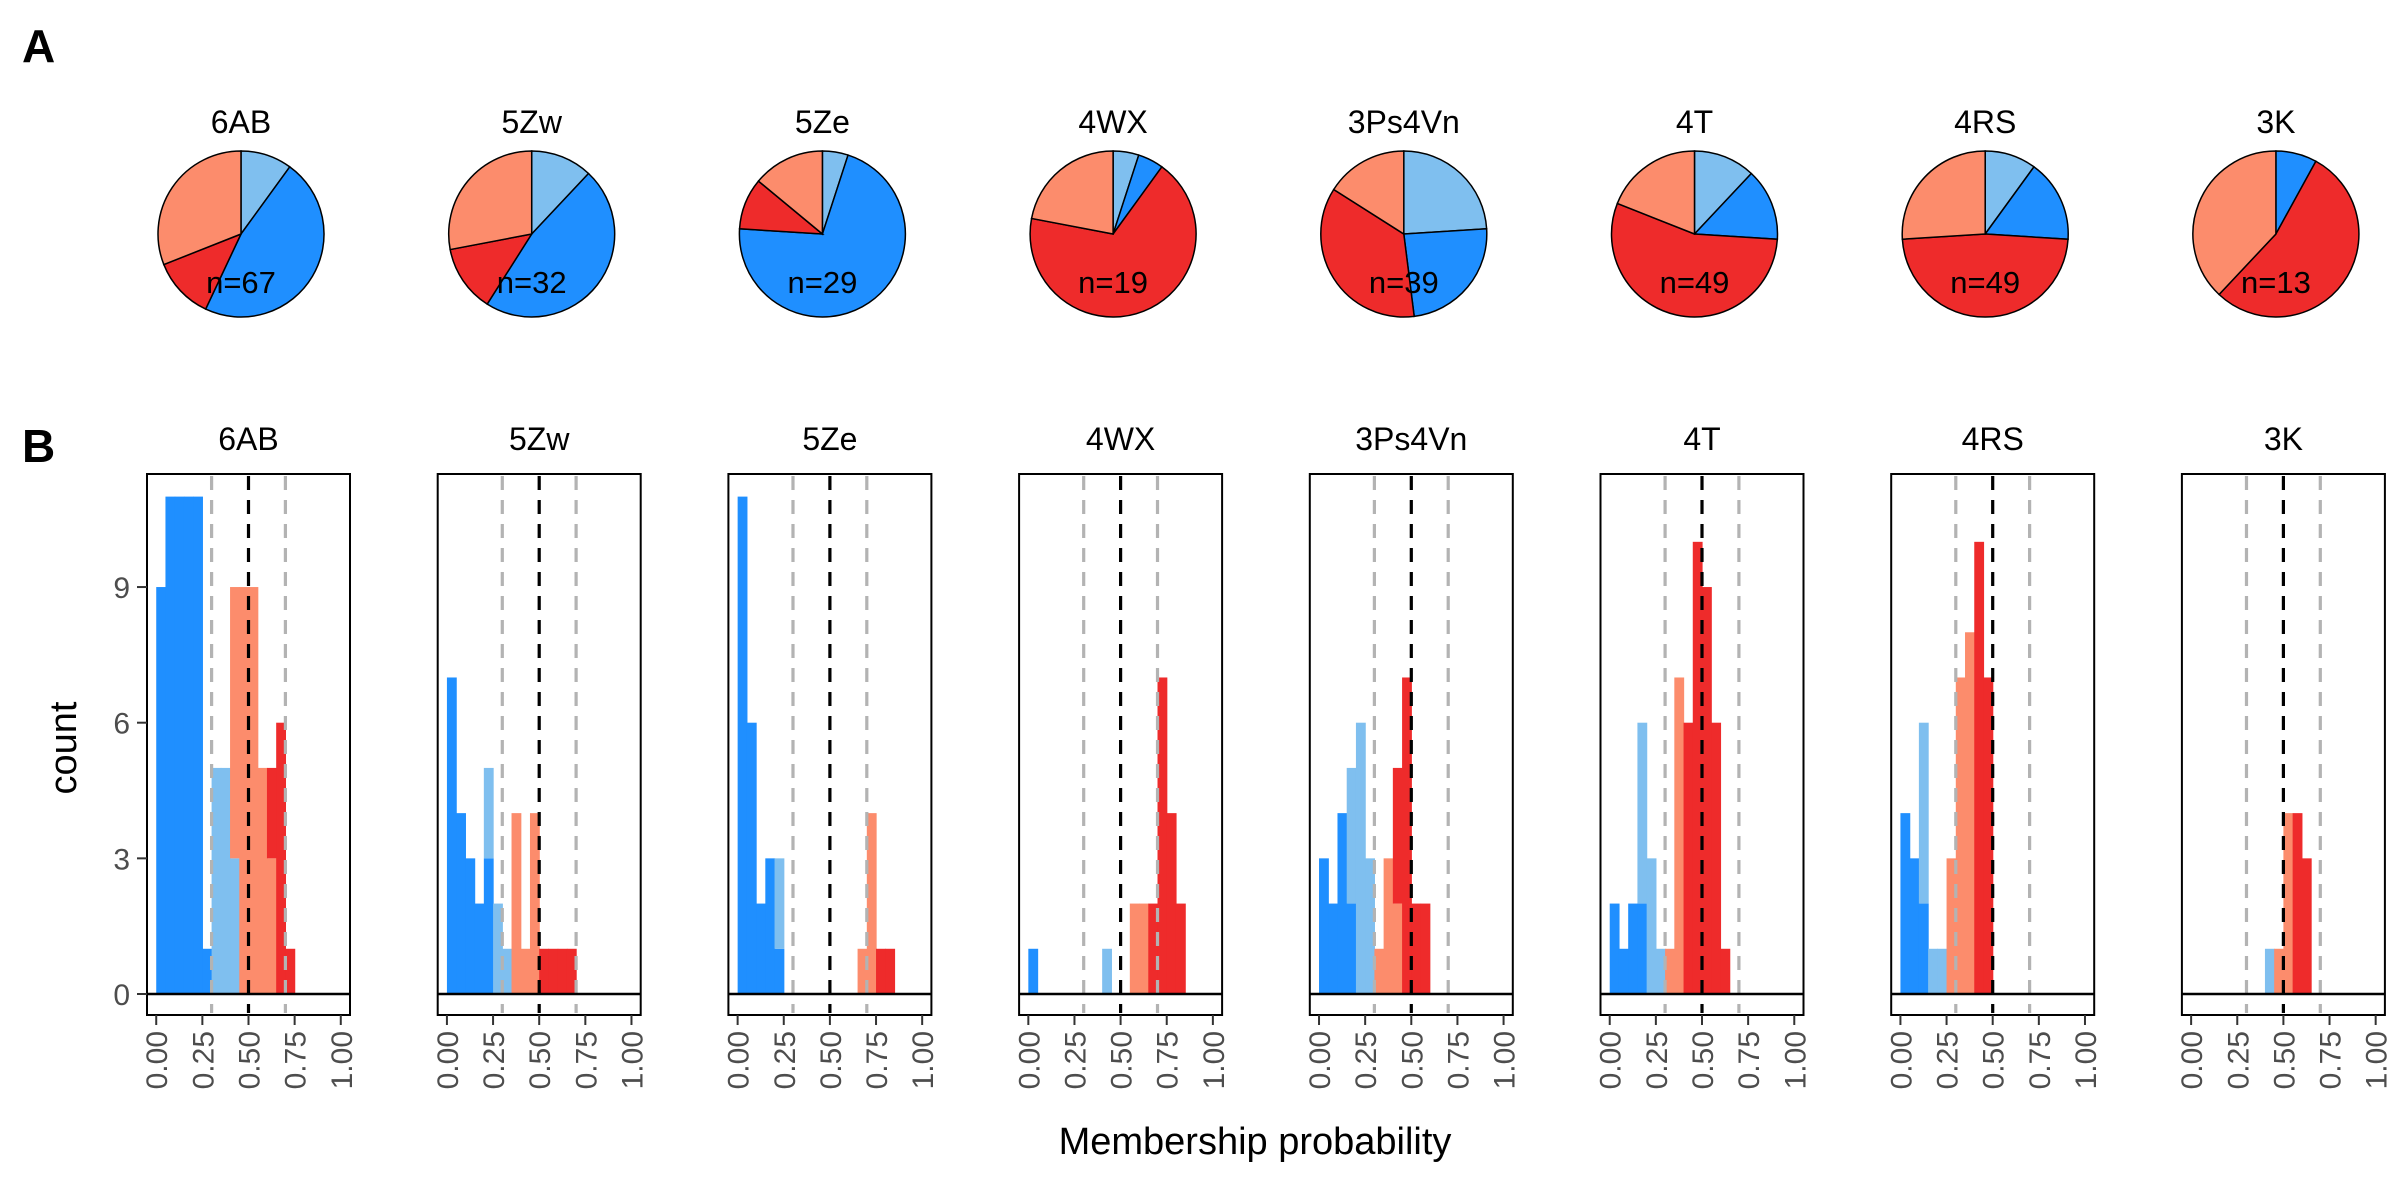 The height and width of the screenshot is (1200, 2400). What do you see at coordinates (1255, 1142) in the screenshot?
I see `x-axis-title: Membership probability` at bounding box center [1255, 1142].